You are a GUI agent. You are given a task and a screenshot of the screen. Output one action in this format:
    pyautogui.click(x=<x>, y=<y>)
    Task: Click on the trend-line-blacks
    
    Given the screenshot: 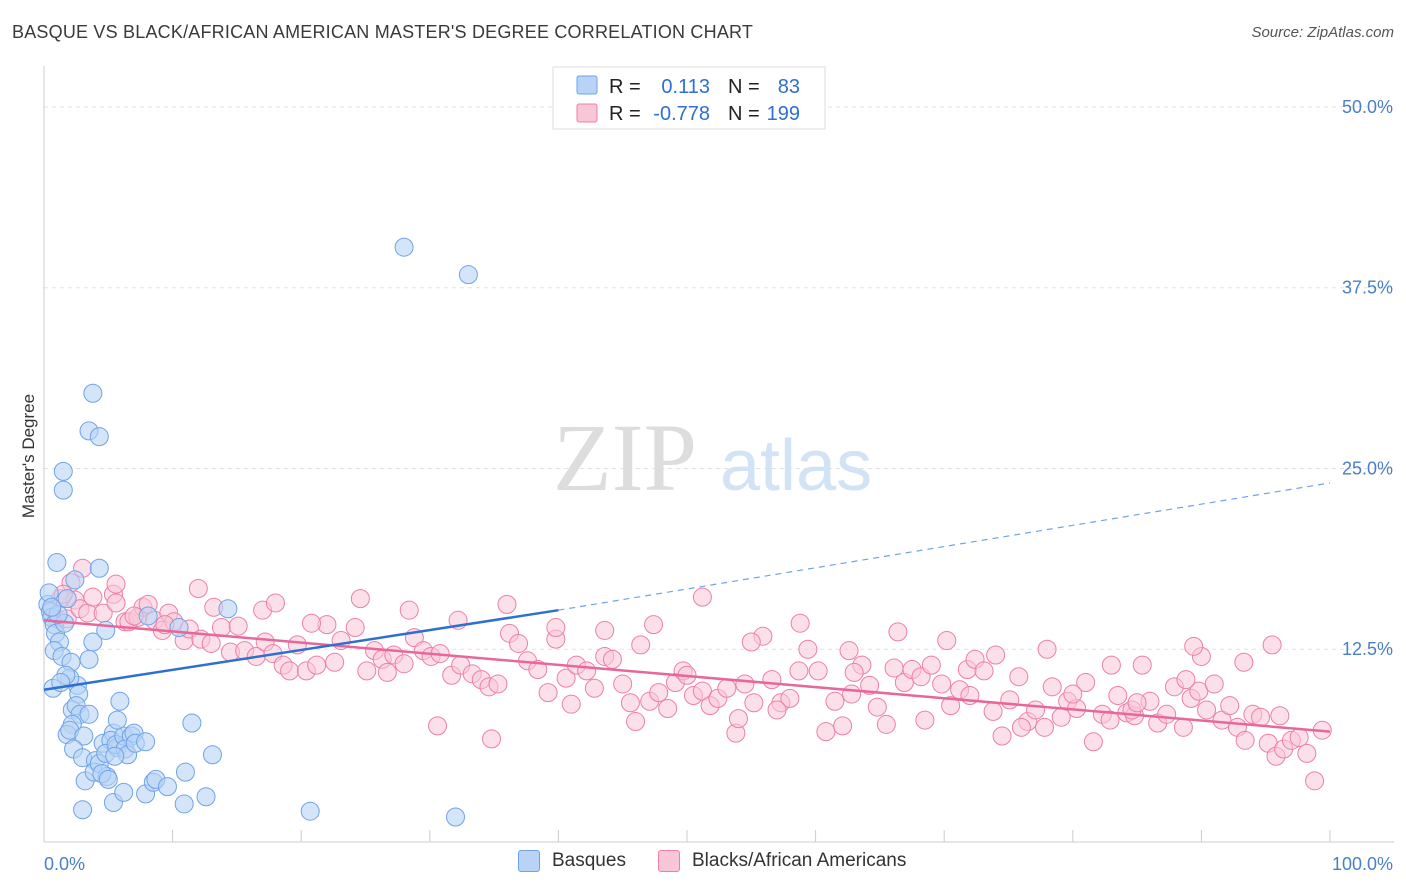 What is the action you would take?
    pyautogui.click(x=687, y=676)
    